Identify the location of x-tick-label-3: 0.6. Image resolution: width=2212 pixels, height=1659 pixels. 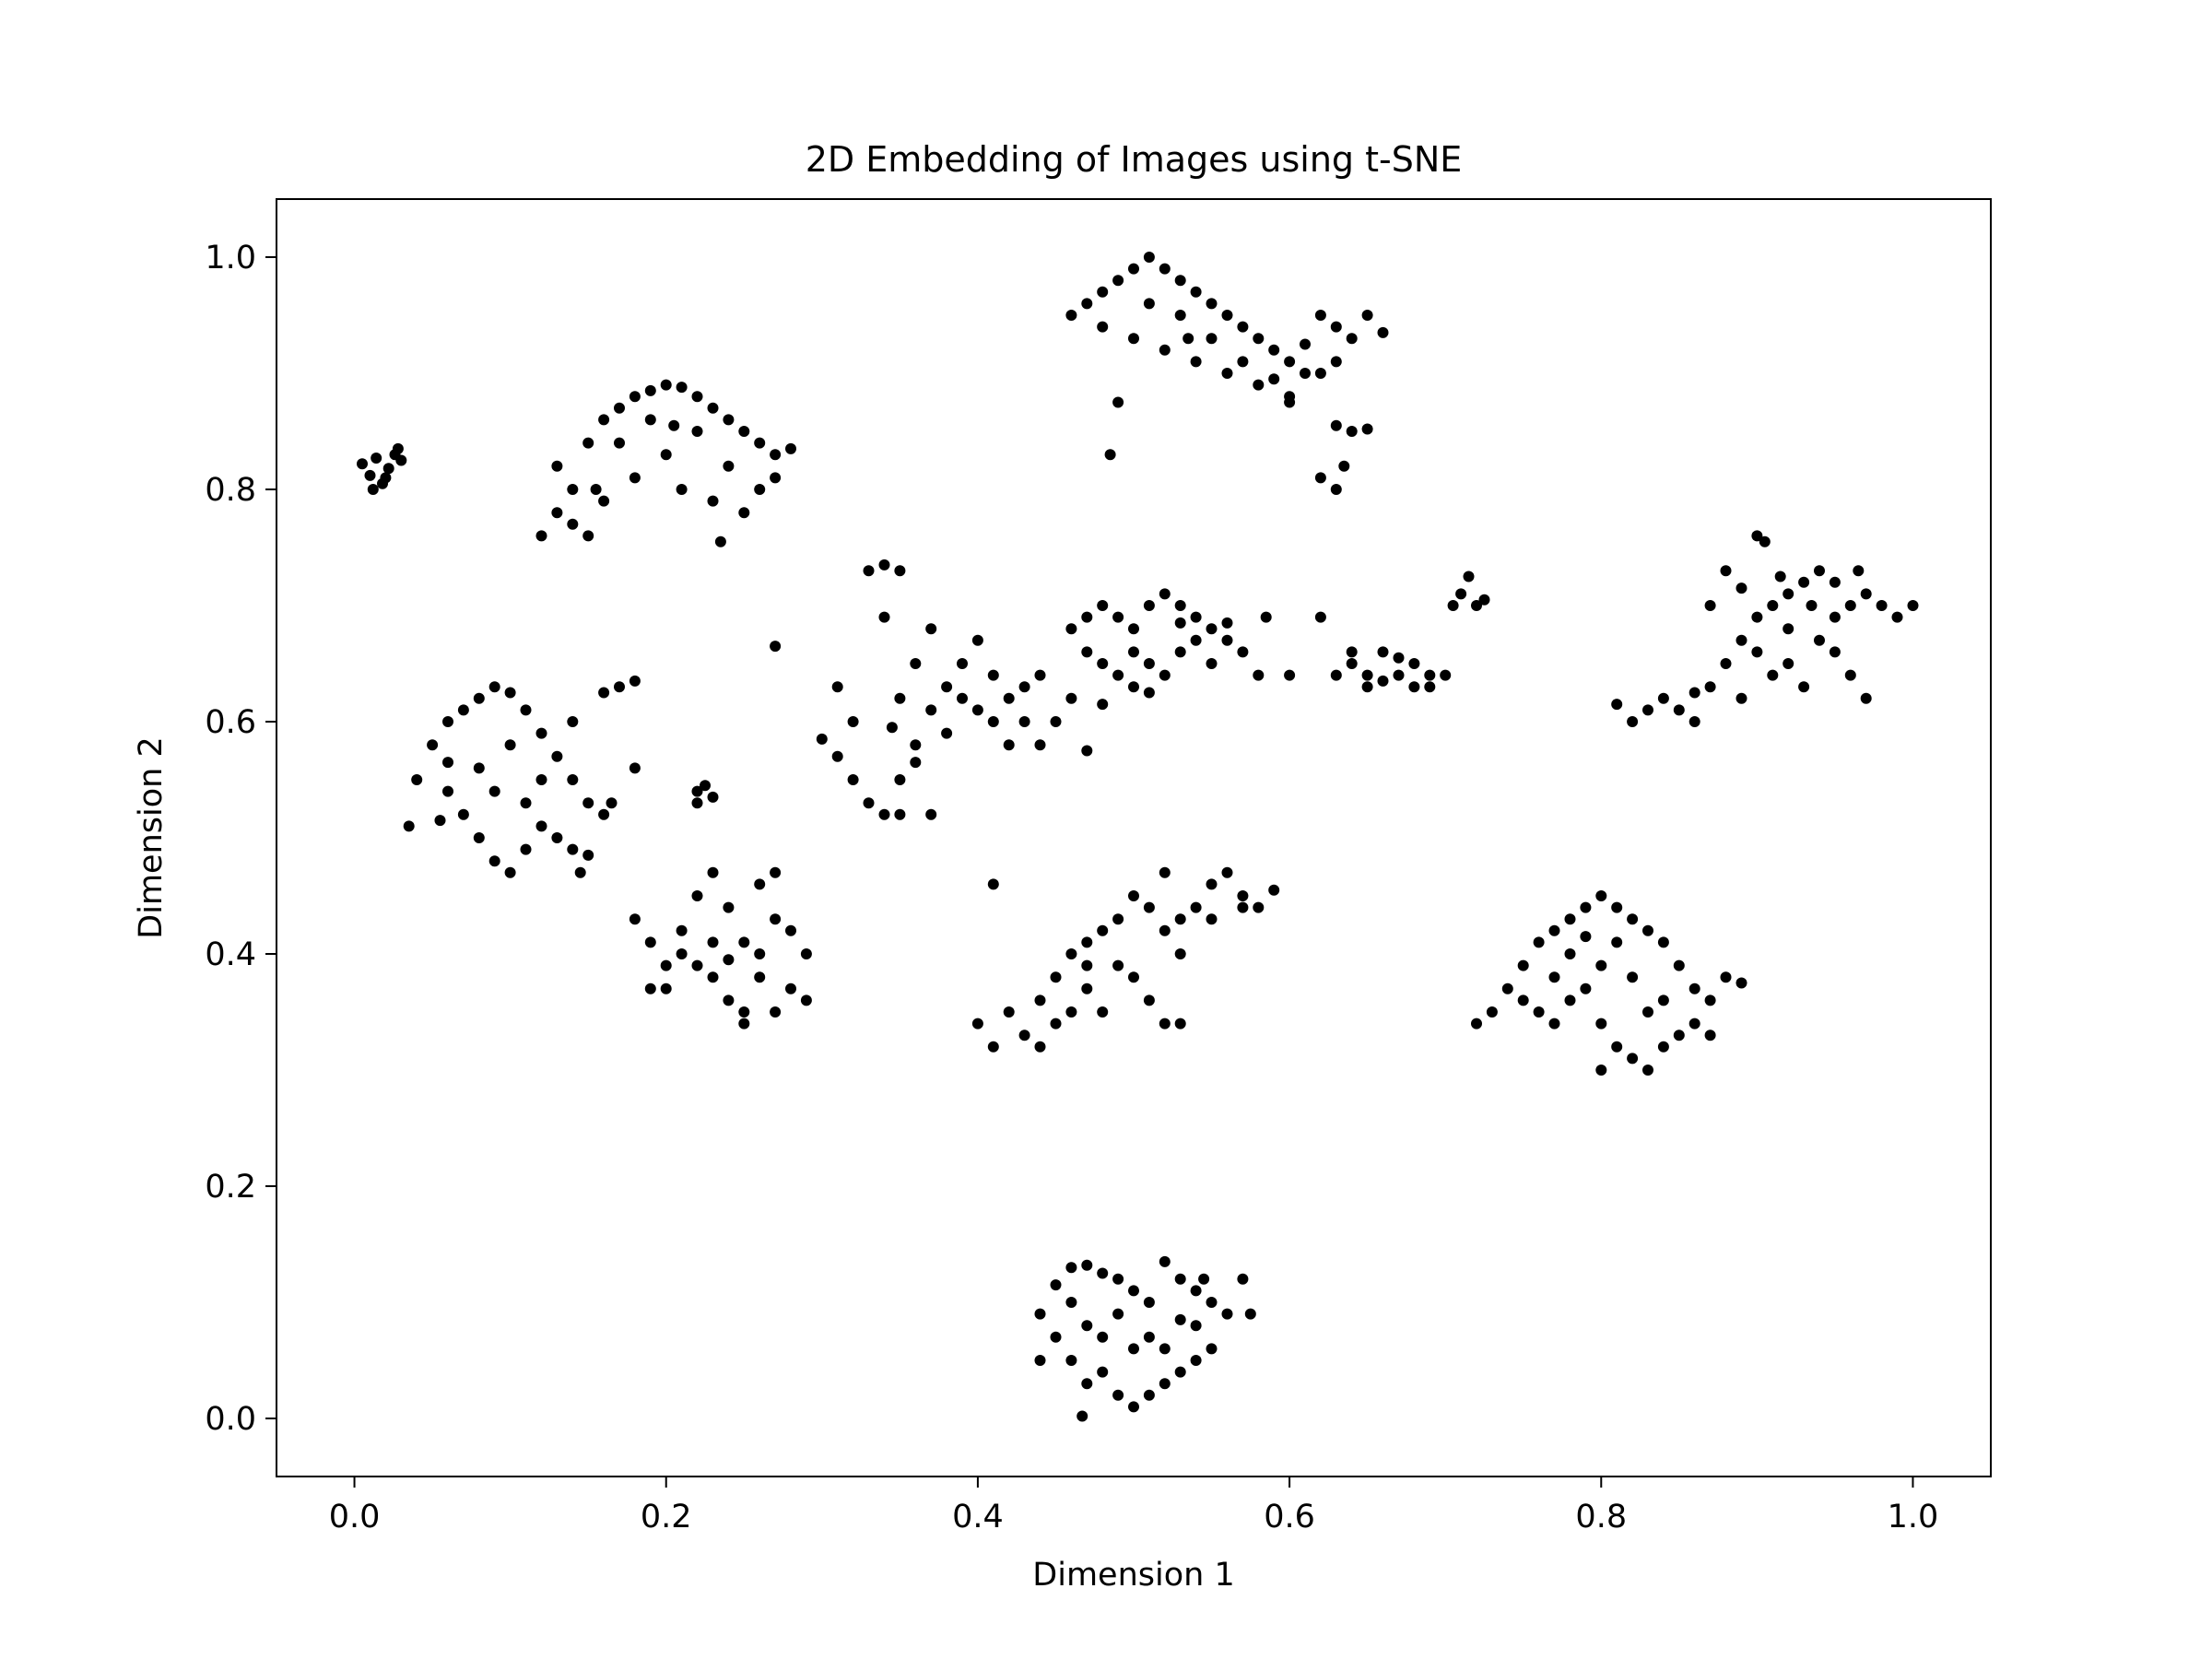
(1289, 1517).